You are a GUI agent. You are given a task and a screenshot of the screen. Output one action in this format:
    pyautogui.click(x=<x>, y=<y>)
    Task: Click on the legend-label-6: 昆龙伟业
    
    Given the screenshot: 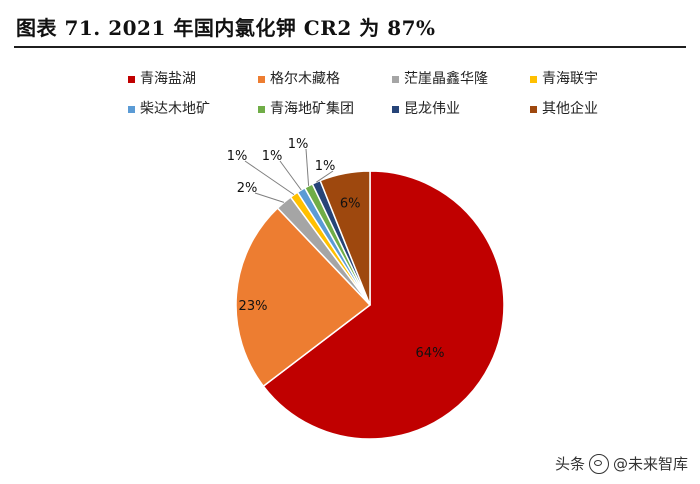 What is the action you would take?
    pyautogui.click(x=432, y=109)
    